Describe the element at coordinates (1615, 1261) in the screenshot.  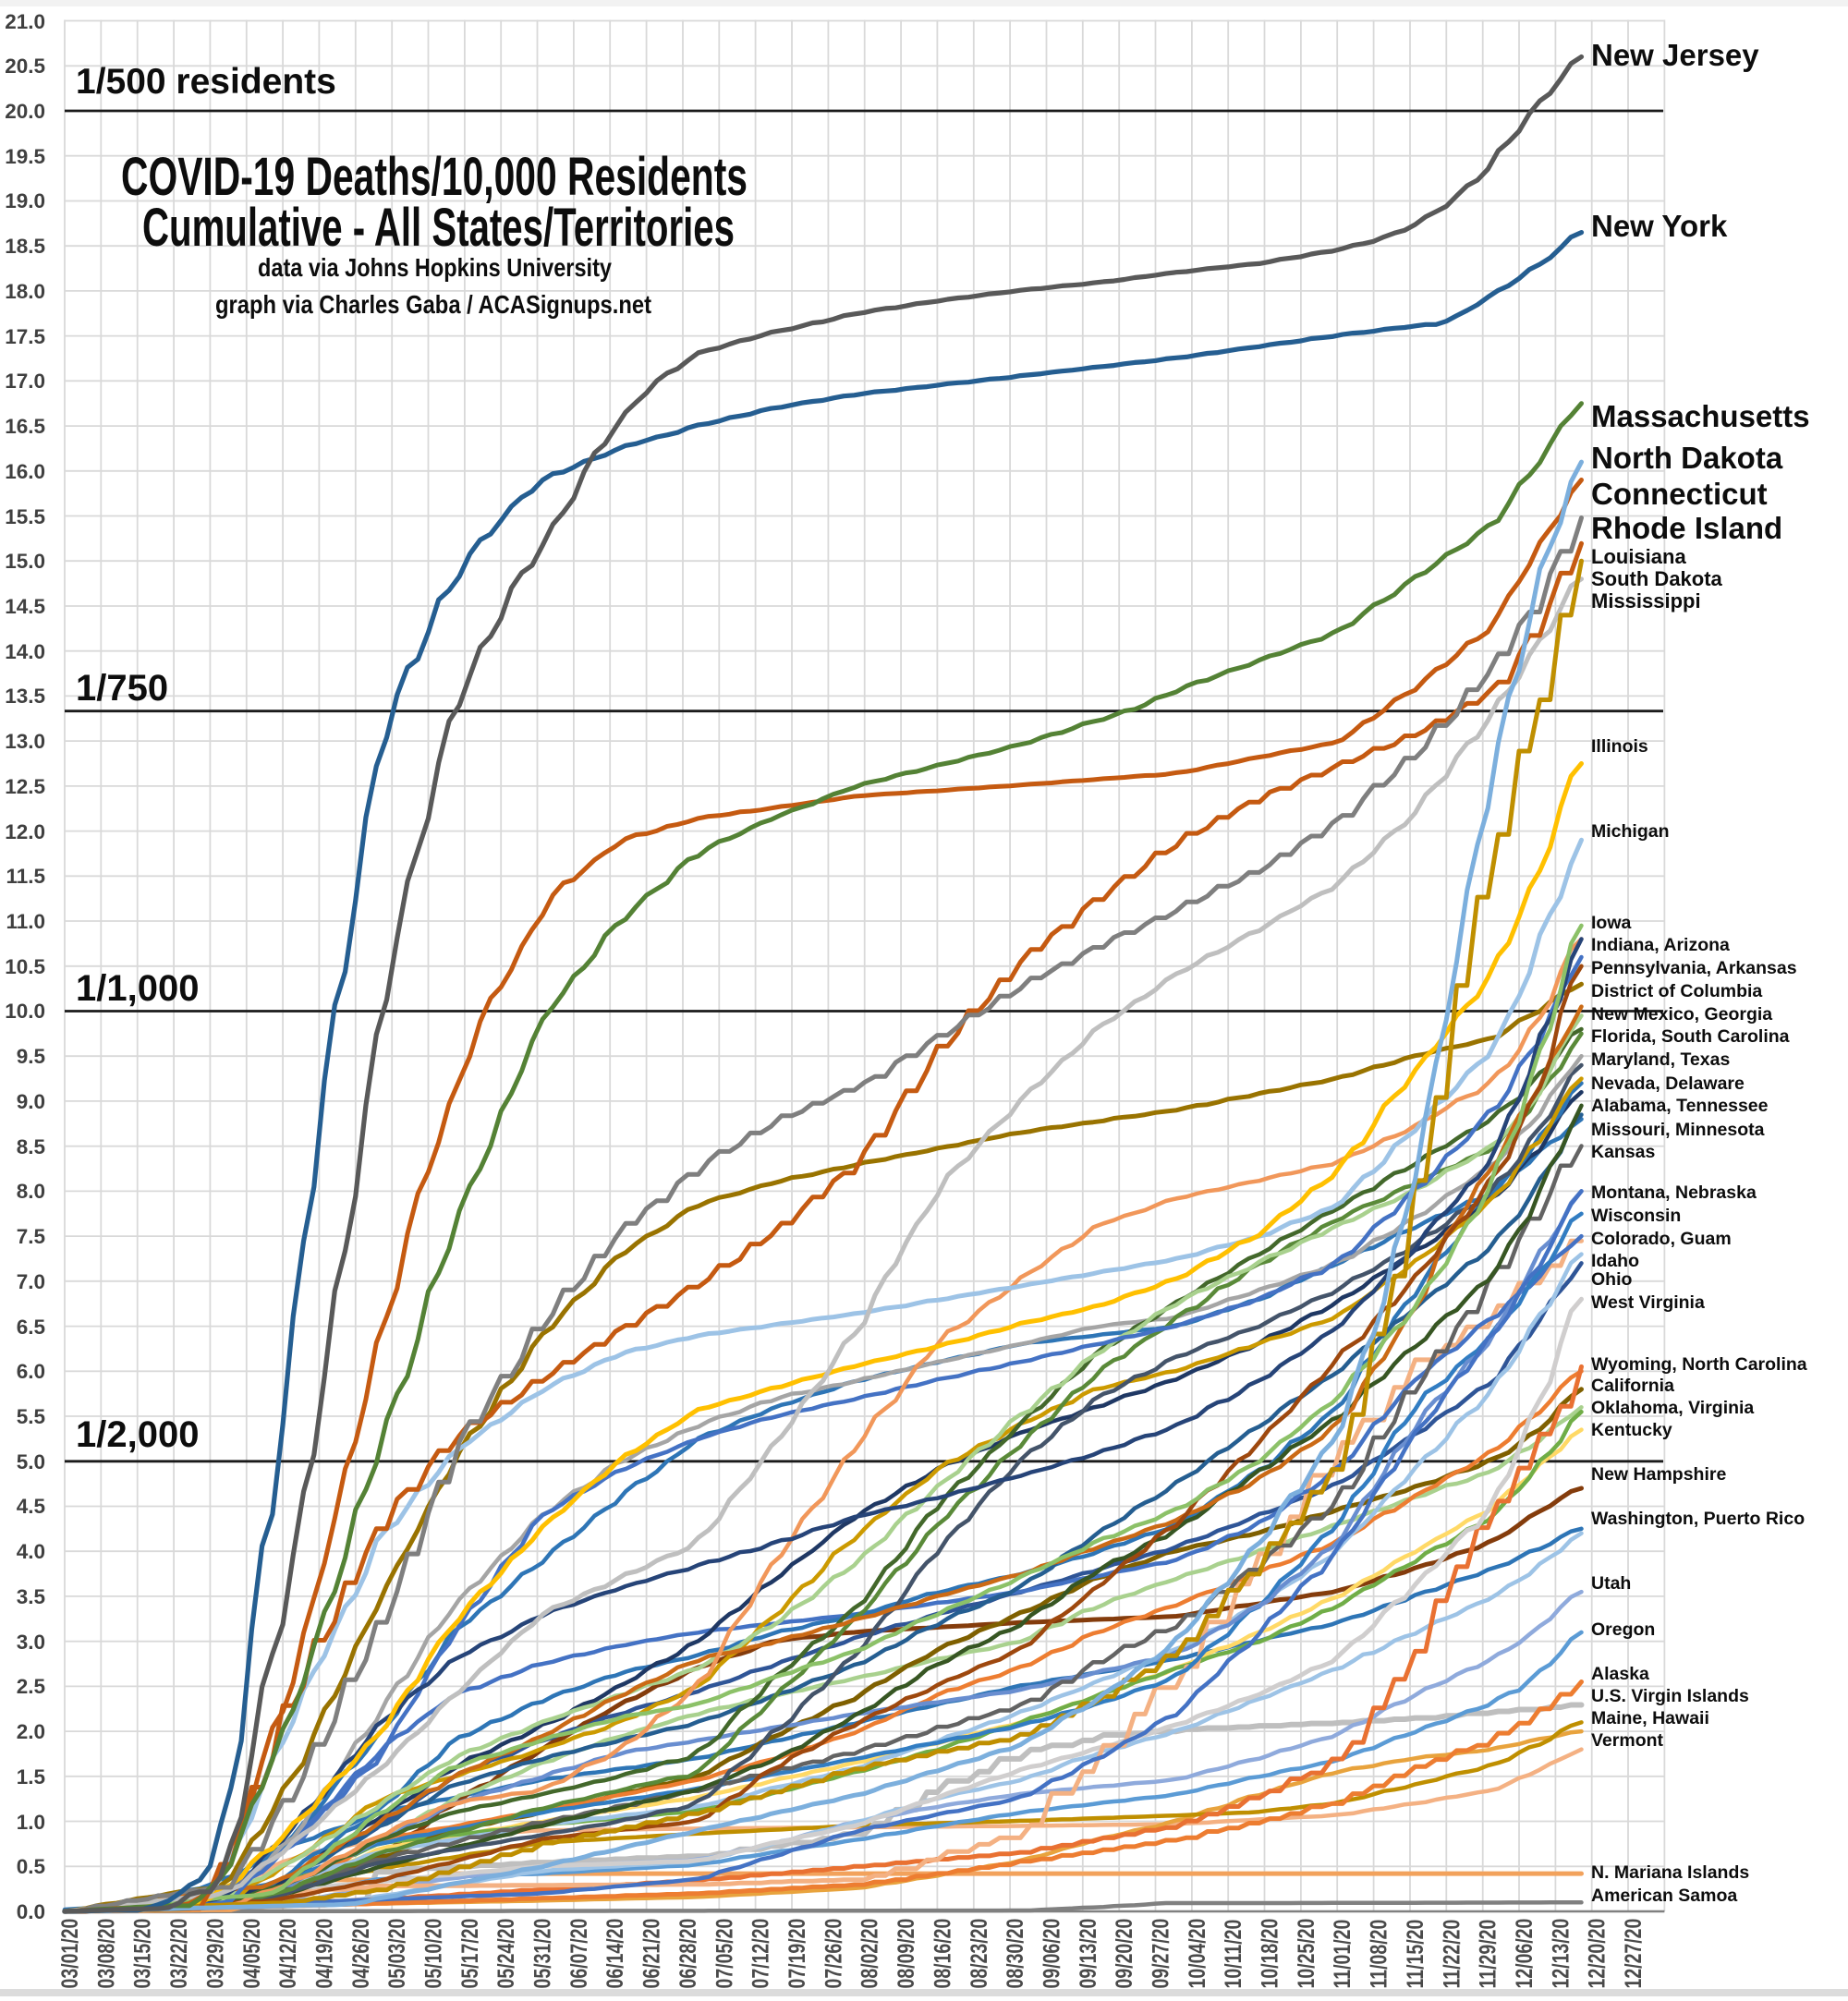
I see `svg-text: Idaho` at that location.